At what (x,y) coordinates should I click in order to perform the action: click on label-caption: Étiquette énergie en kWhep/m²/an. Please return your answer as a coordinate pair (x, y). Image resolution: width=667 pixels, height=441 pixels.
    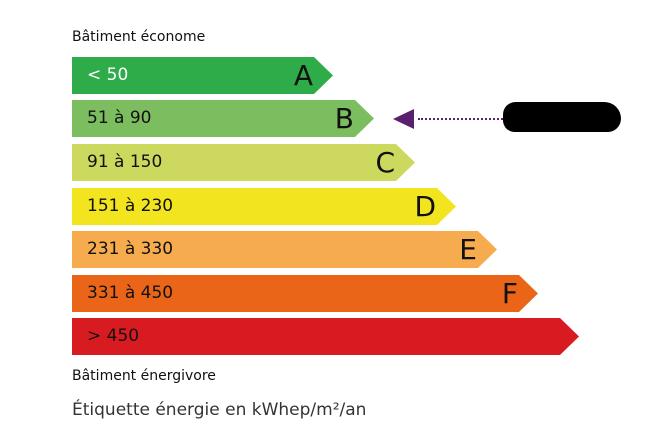
    Looking at the image, I should click on (219, 410).